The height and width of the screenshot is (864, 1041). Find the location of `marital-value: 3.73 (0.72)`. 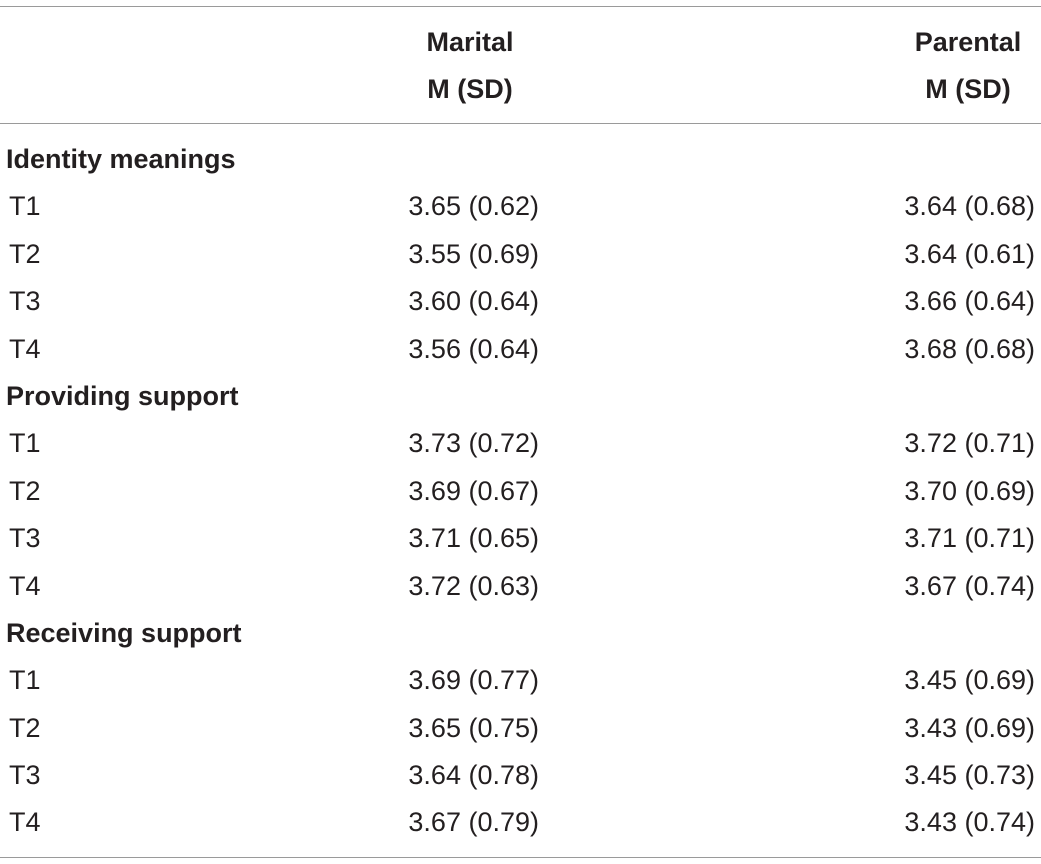

marital-value: 3.73 (0.72) is located at coordinates (473, 443).